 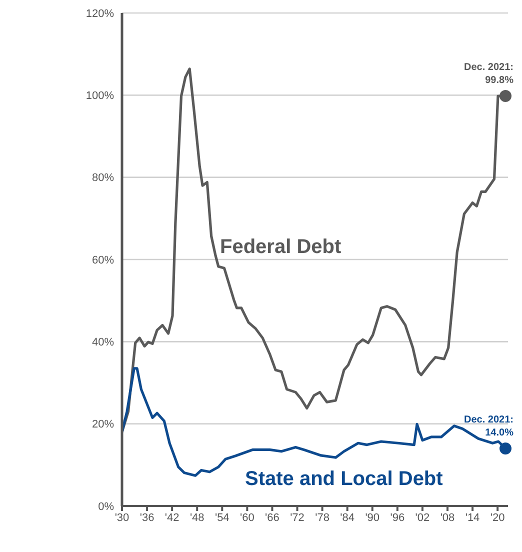 I want to click on x-tick-label: '78, so click(x=322, y=518).